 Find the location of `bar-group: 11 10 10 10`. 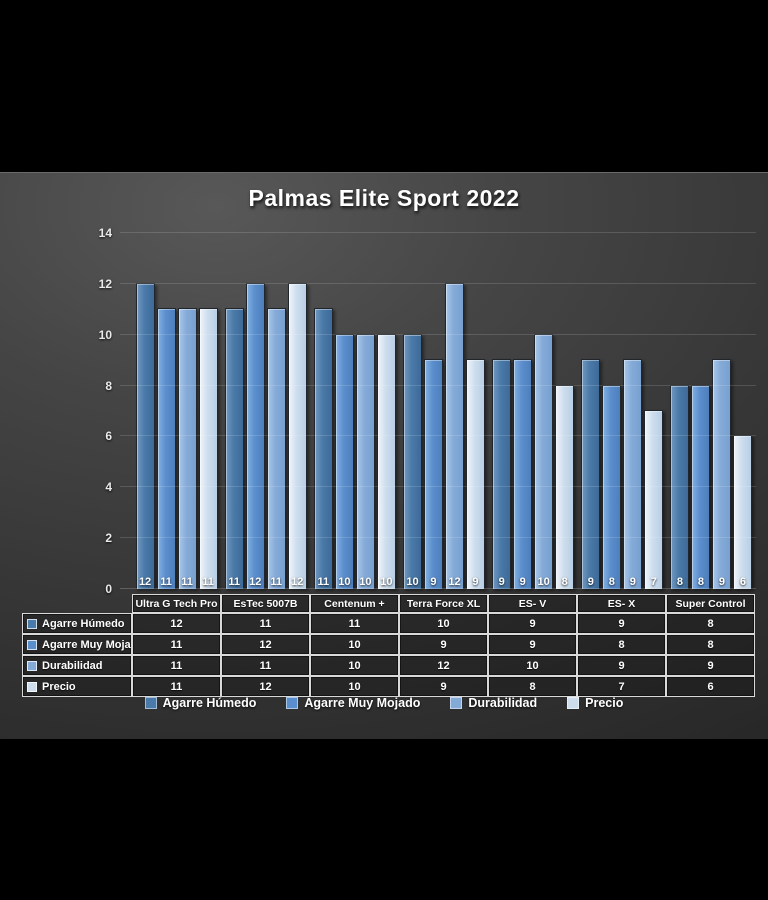

bar-group: 11 10 10 10 is located at coordinates (354, 411).